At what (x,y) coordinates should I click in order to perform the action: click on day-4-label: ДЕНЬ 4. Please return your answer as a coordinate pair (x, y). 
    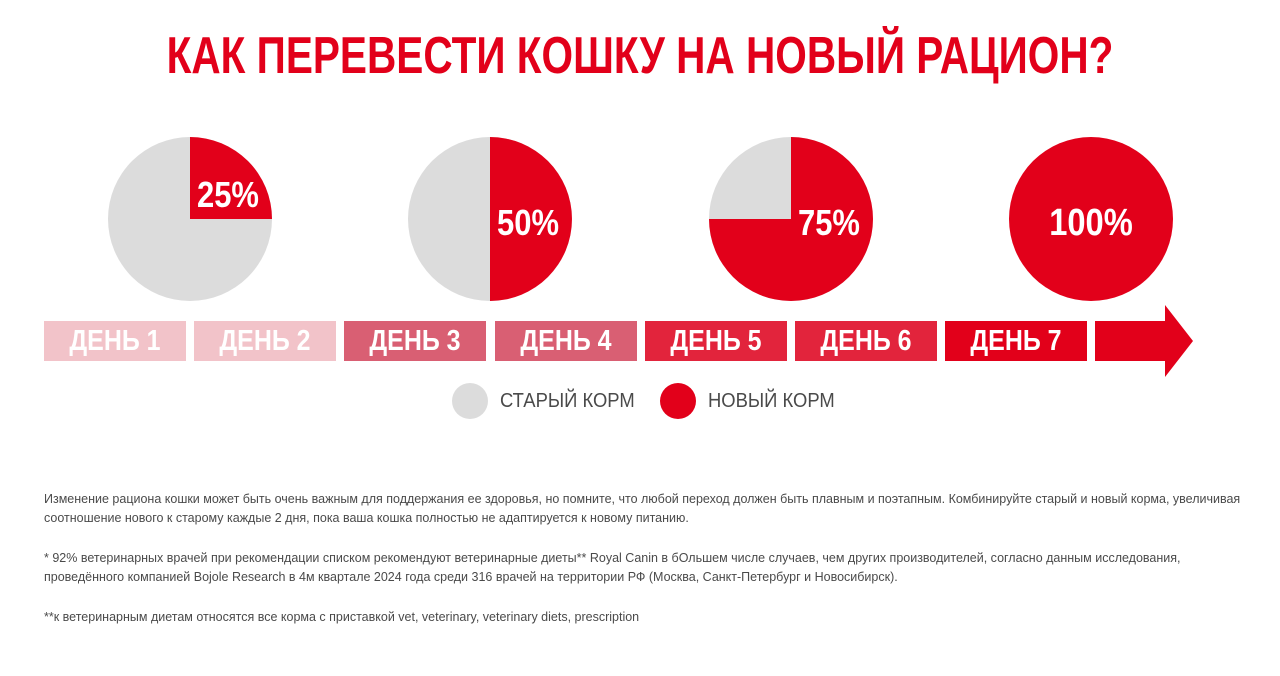
    Looking at the image, I should click on (566, 340).